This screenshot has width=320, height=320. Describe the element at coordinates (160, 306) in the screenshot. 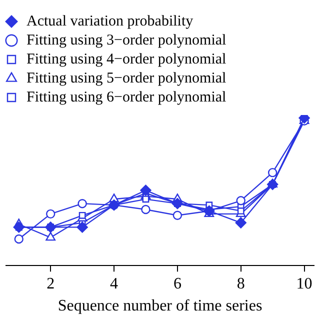

I see `x-axis-title: Sequence number of time series` at that location.